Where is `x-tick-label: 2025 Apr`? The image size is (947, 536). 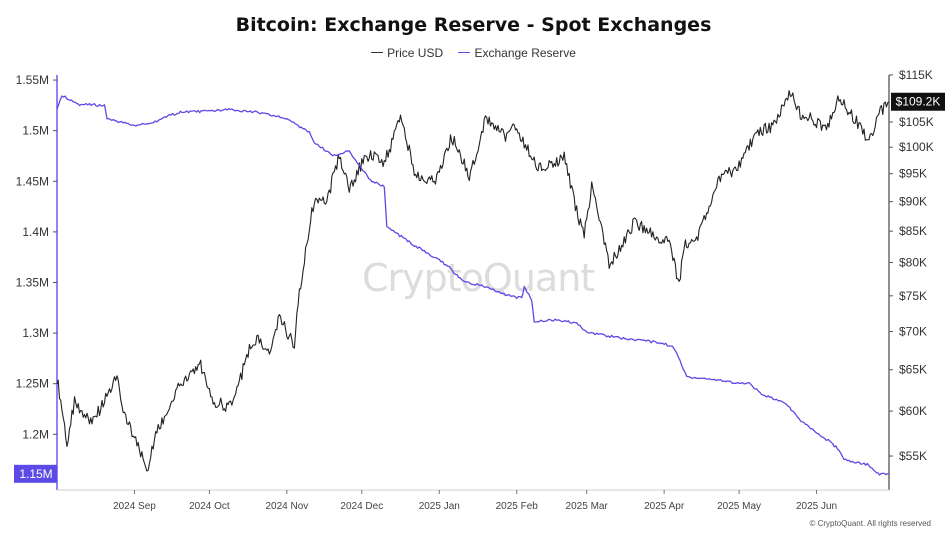 x-tick-label: 2025 Apr is located at coordinates (664, 506).